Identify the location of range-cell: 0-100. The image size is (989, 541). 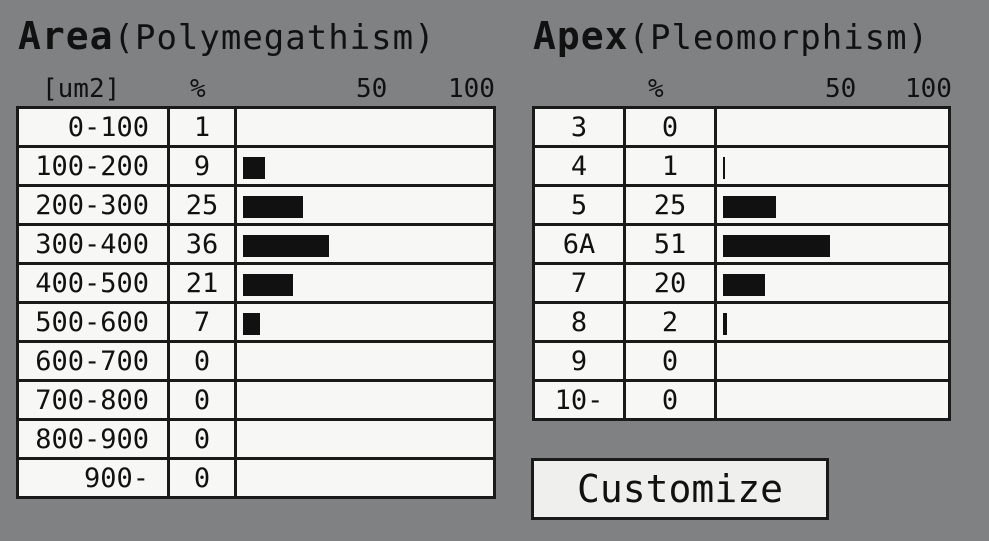
(93, 127).